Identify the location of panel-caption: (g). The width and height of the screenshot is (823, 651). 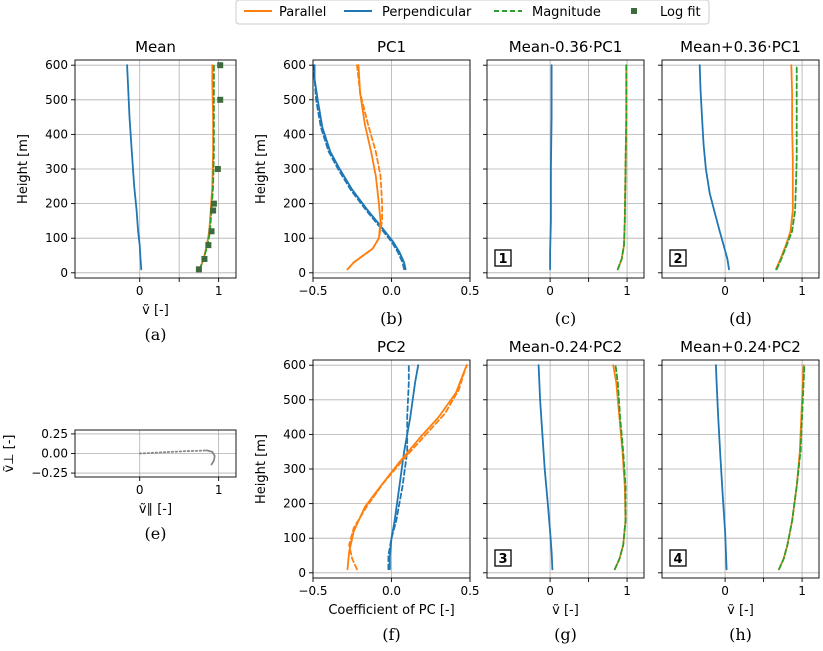
(565, 634).